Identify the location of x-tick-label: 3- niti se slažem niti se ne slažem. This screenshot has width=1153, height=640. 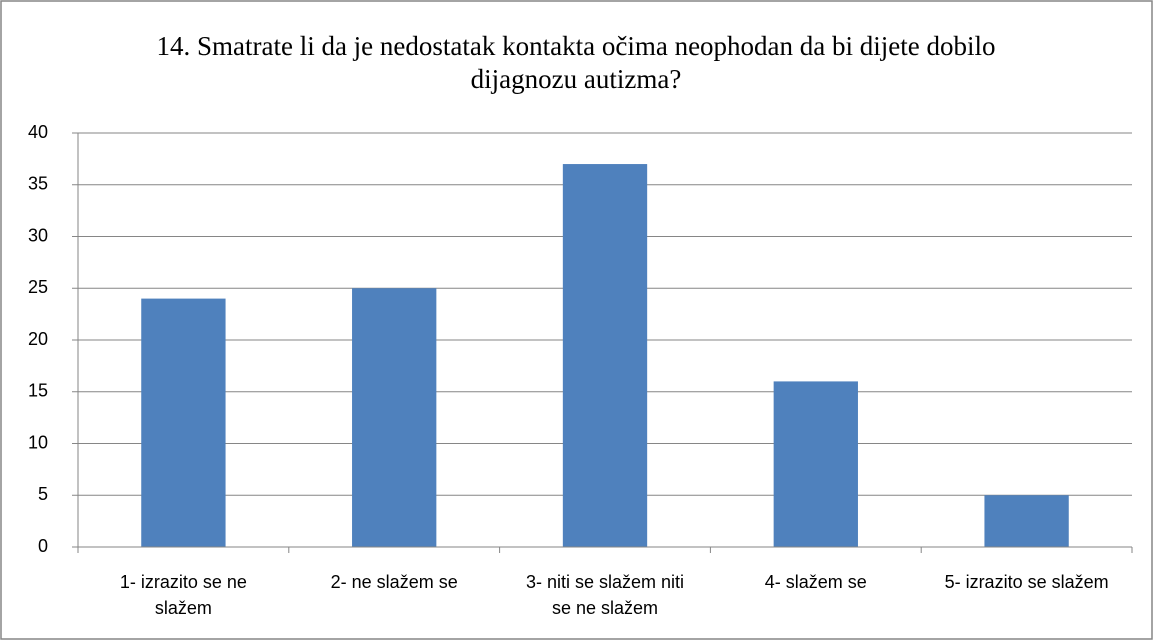
(605, 595).